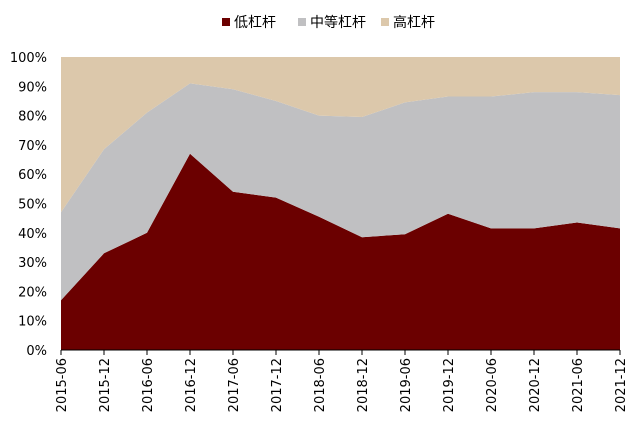 This screenshot has width=640, height=423. I want to click on x-tick-label: 2015-12, so click(105, 385).